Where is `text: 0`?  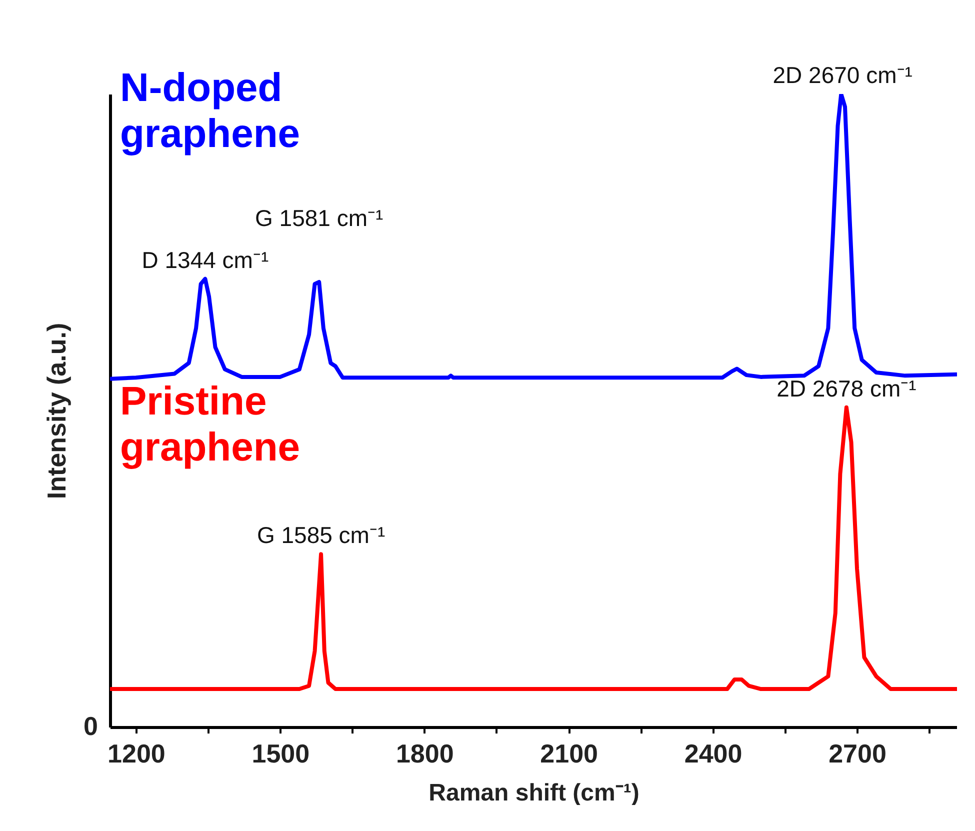 text: 0 is located at coordinates (91, 726).